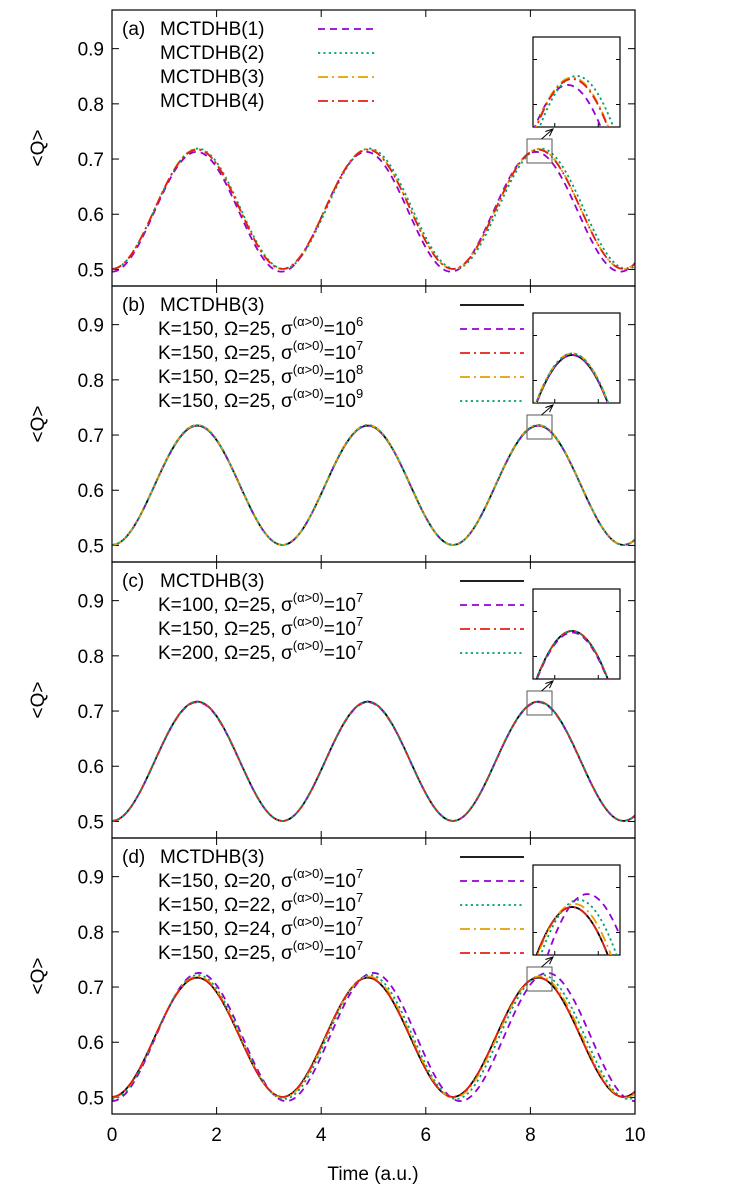 Image resolution: width=747 pixels, height=1196 pixels. What do you see at coordinates (260, 375) in the screenshot?
I see `legend-label: K=150, Ω=25, σ(α>0)=108` at bounding box center [260, 375].